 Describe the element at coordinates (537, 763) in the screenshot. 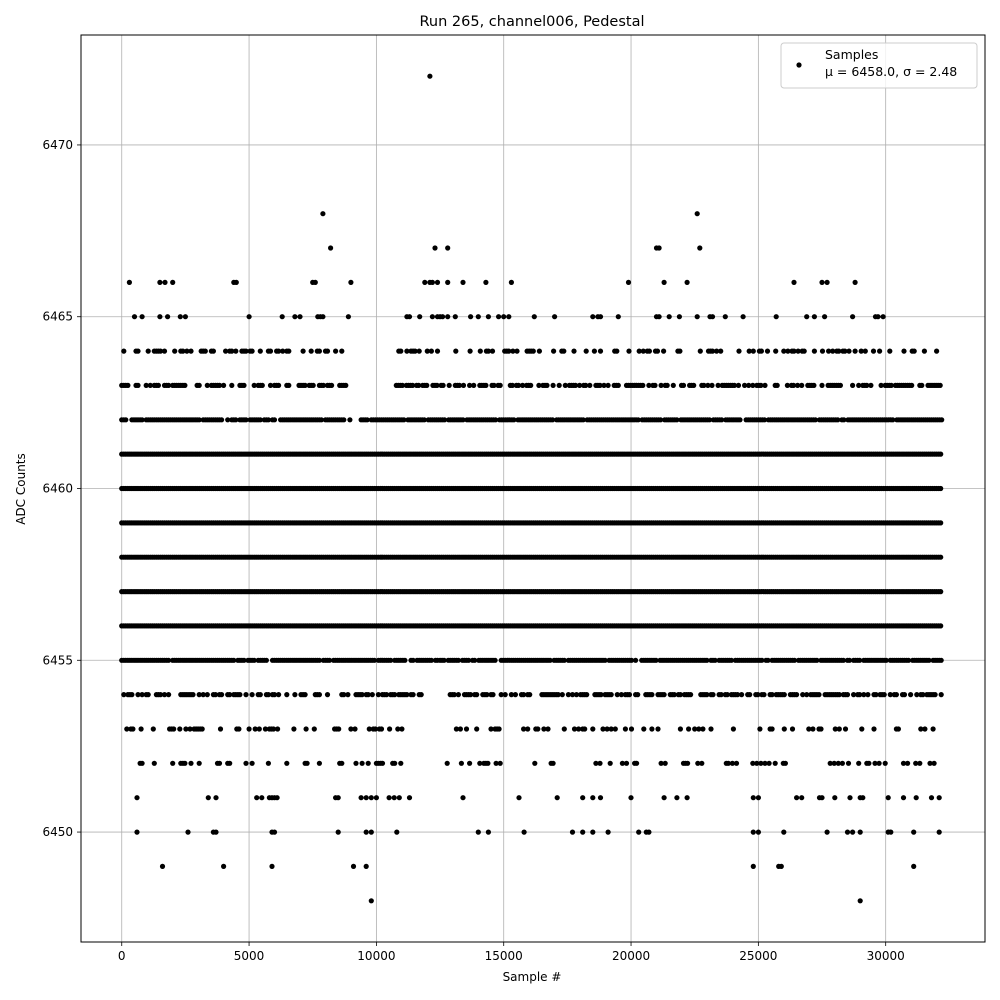

I see `level-6452-points` at that location.